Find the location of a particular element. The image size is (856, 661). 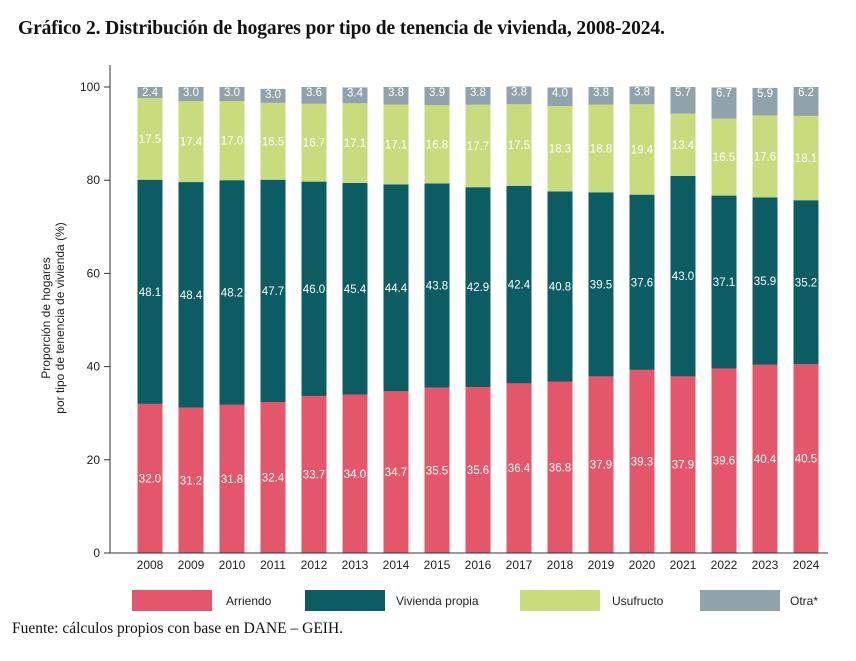

bar-stack-2014: 34.7 44.4 17.1 3.8 is located at coordinates (396, 320).